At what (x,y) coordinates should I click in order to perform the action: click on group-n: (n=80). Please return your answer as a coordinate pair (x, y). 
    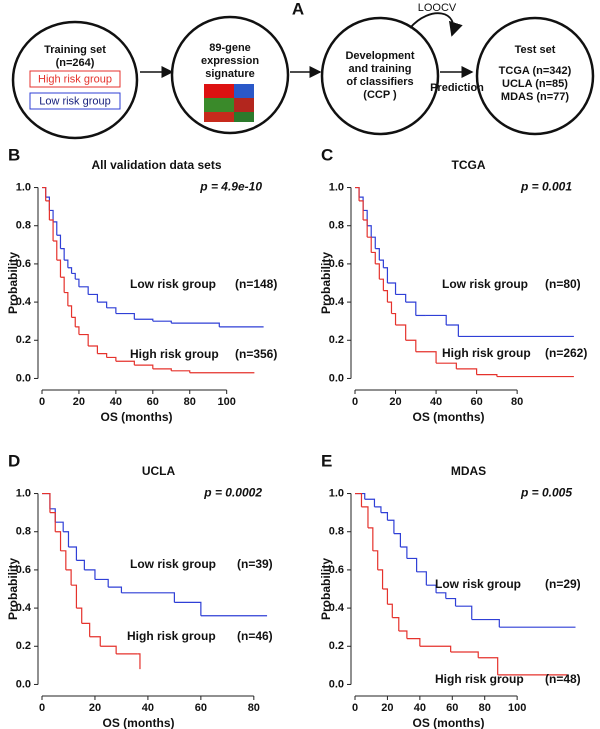
    Looking at the image, I should click on (563, 284).